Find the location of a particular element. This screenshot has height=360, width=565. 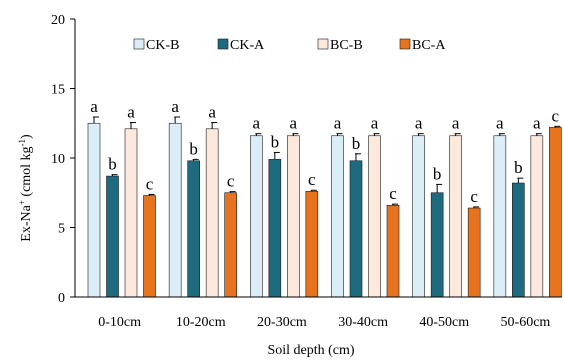

y-axis-title-close: ) is located at coordinates (26, 136).